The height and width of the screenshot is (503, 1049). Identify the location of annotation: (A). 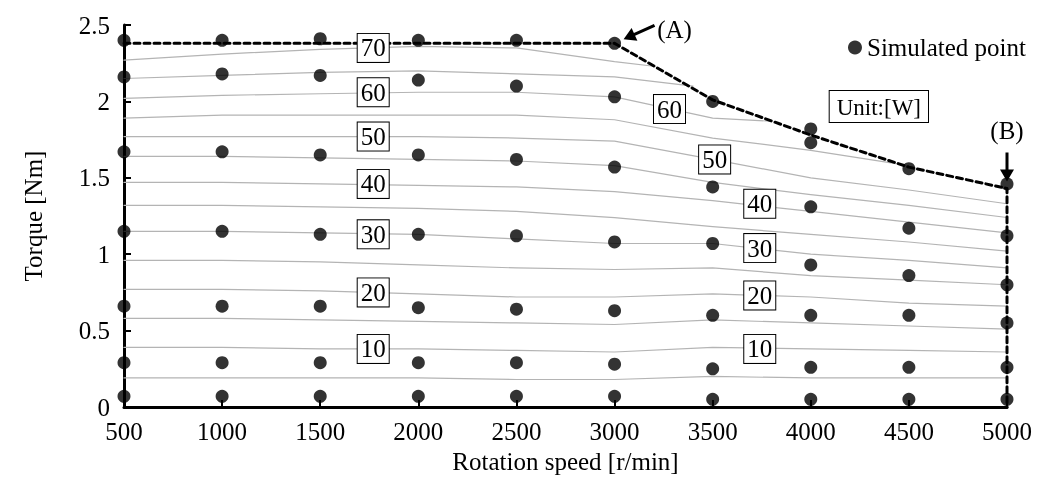
(674, 29).